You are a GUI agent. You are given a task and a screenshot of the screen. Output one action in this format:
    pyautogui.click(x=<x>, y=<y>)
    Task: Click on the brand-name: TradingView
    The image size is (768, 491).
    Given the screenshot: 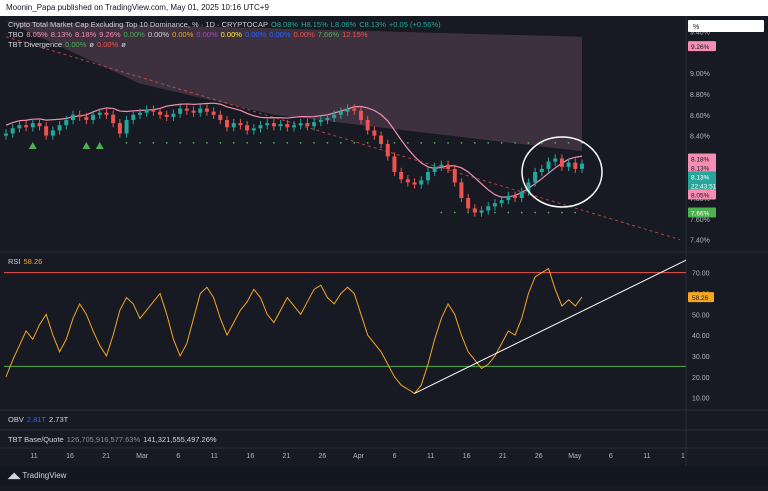 What is the action you would take?
    pyautogui.click(x=44, y=475)
    